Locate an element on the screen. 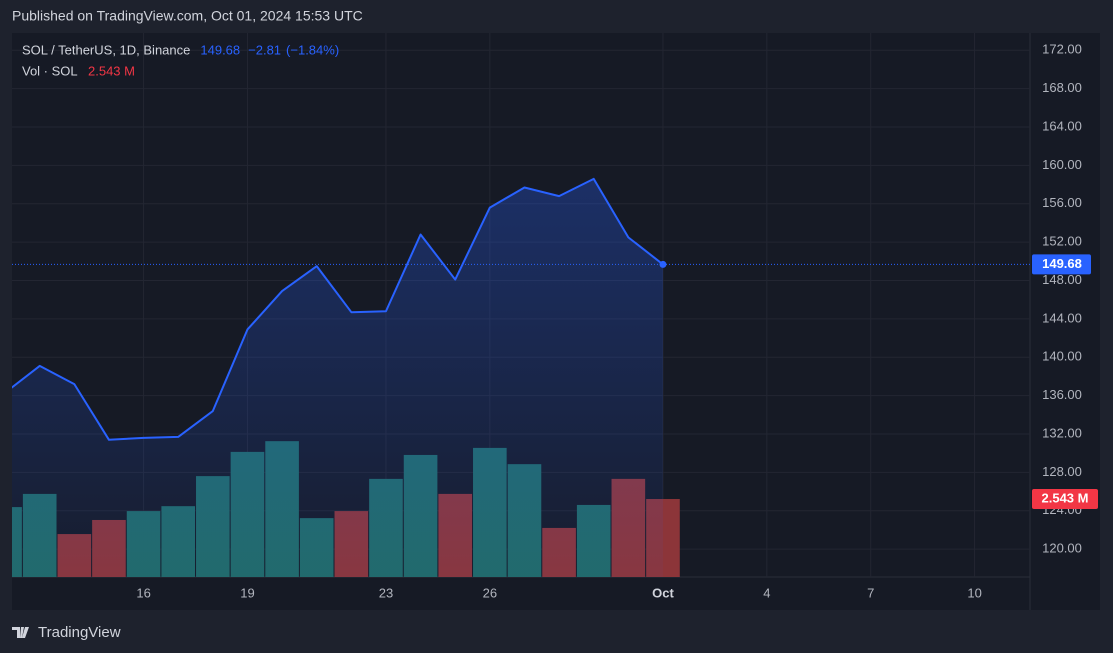 This screenshot has height=653, width=1113. x-tick-label: 7 is located at coordinates (870, 592).